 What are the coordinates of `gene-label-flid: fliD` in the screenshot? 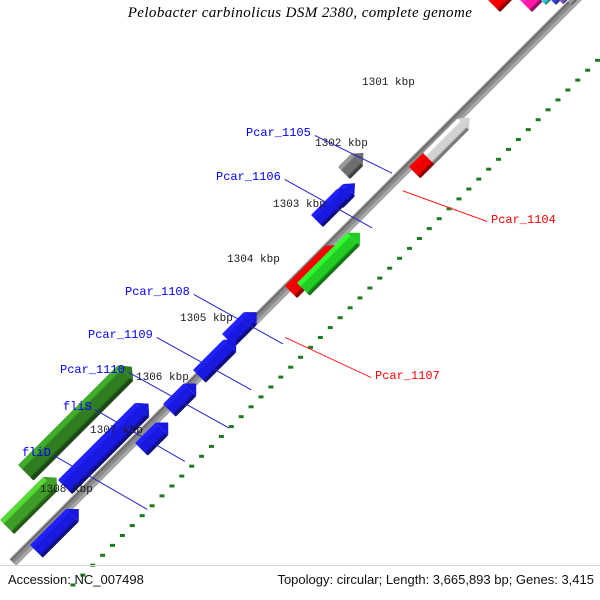 It's located at (36, 453).